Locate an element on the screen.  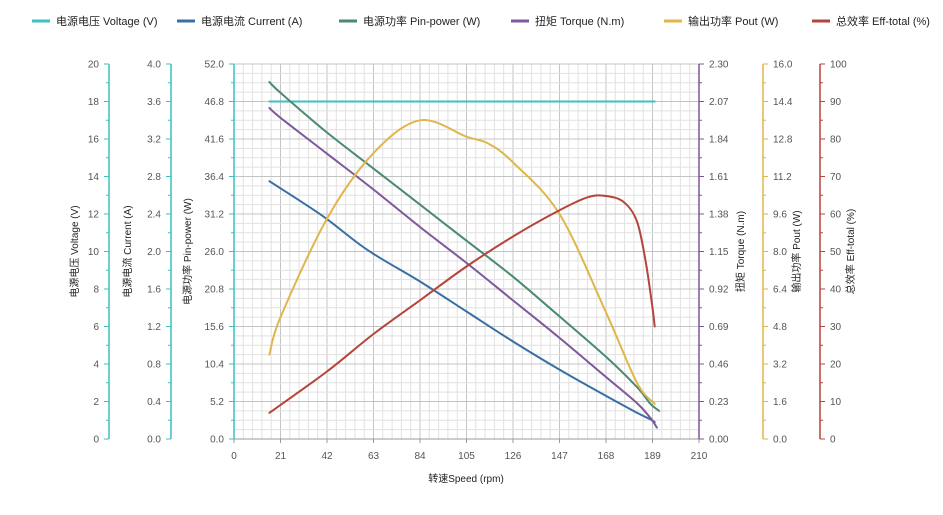
y-tick-label-power: 20.8 is located at coordinates (215, 290).